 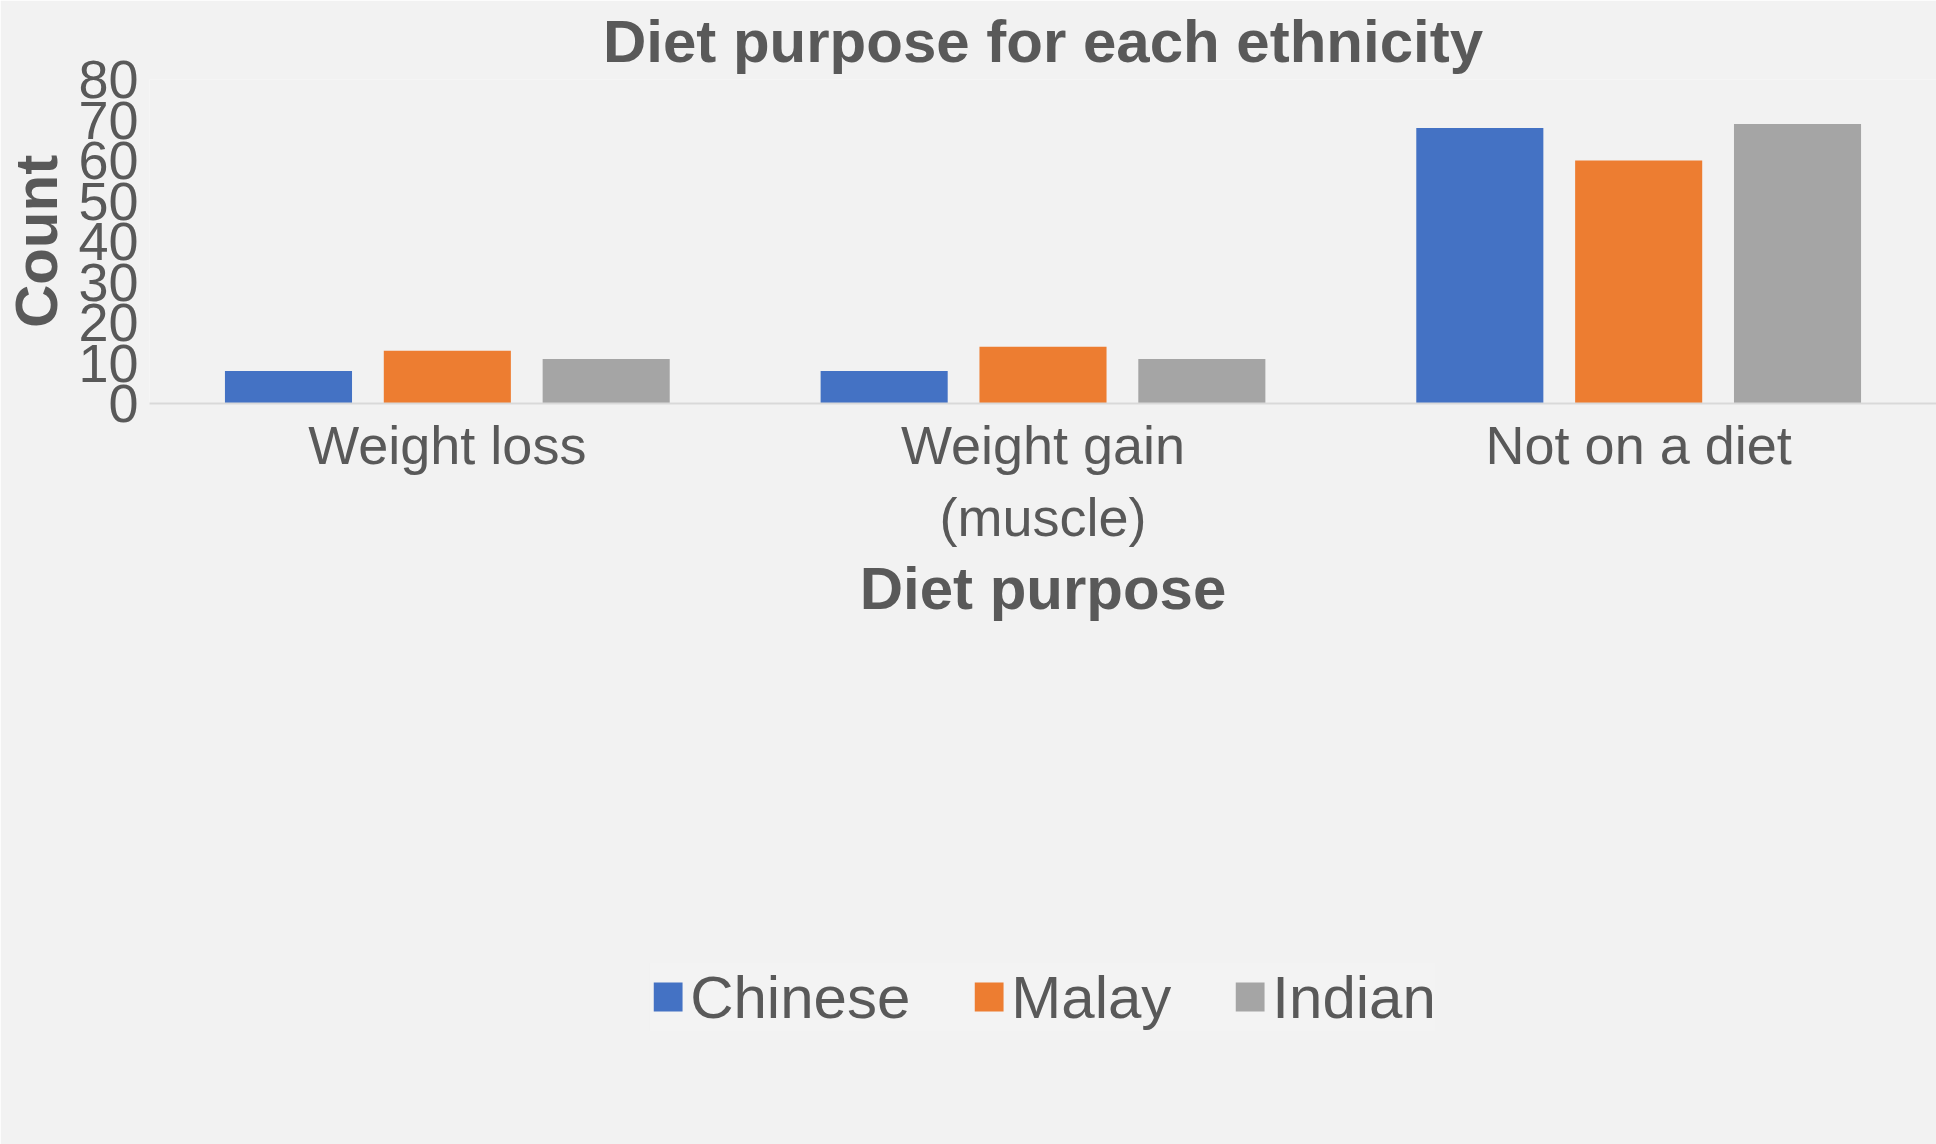 I want to click on legend-label: Malay, so click(x=1091, y=997).